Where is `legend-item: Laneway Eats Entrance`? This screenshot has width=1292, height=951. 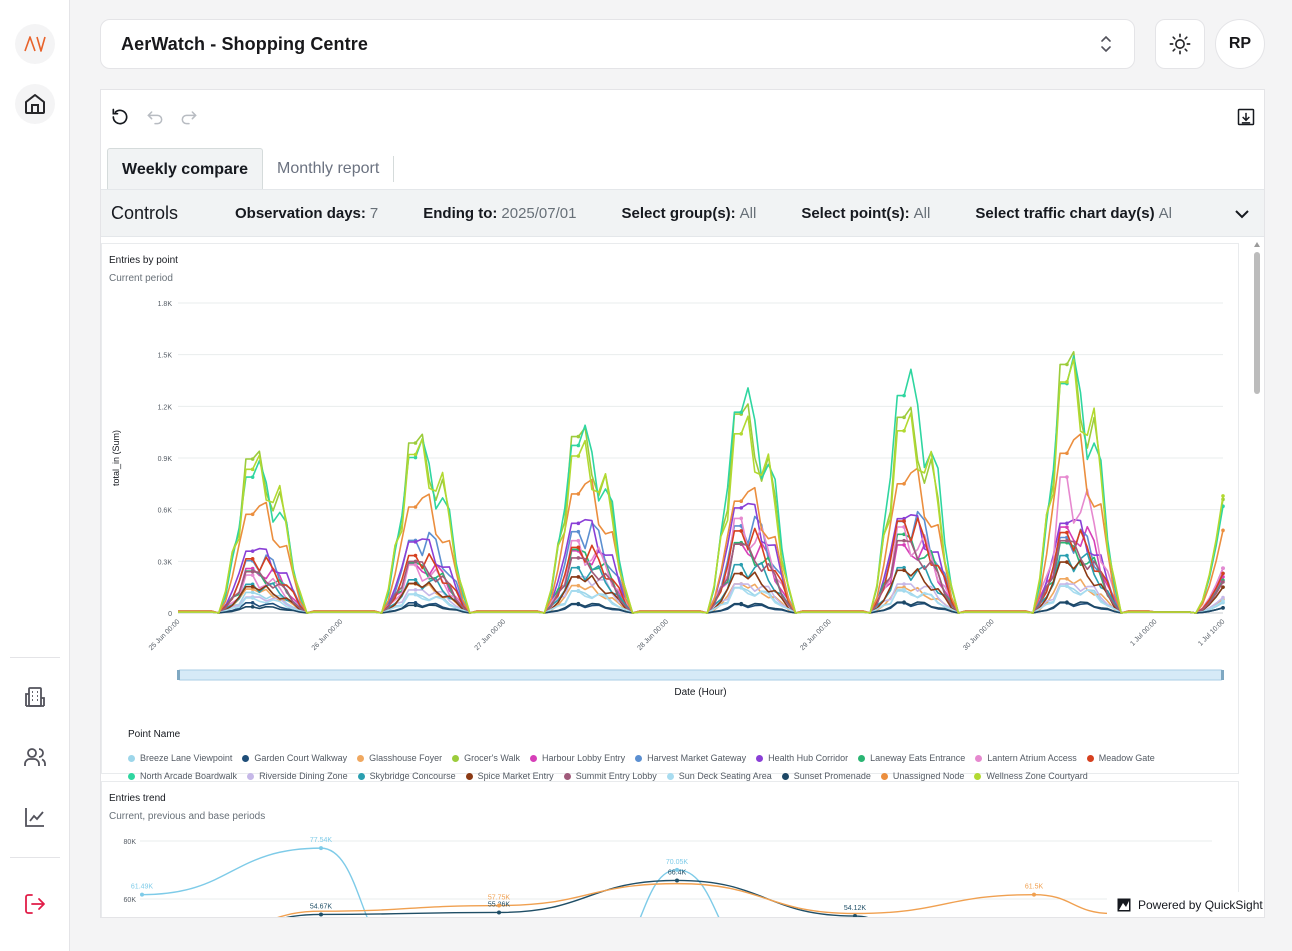 legend-item: Laneway Eats Entrance is located at coordinates (911, 758).